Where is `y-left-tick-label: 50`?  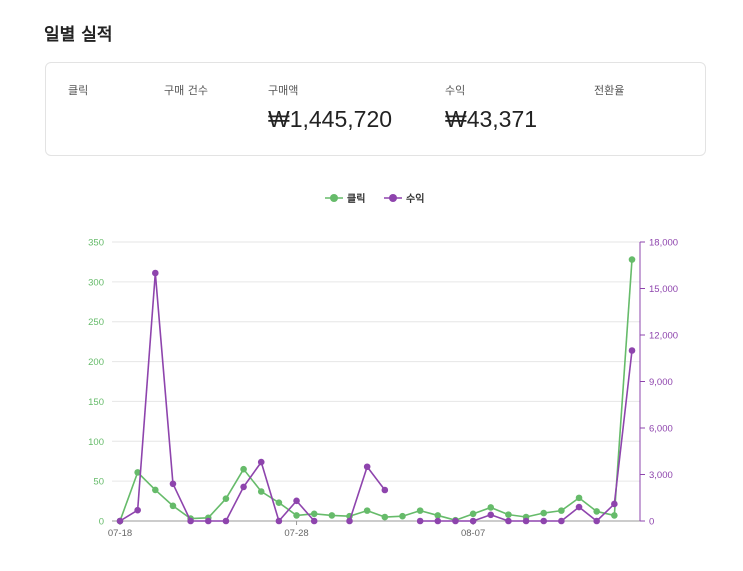
y-left-tick-label: 50 is located at coordinates (98, 482).